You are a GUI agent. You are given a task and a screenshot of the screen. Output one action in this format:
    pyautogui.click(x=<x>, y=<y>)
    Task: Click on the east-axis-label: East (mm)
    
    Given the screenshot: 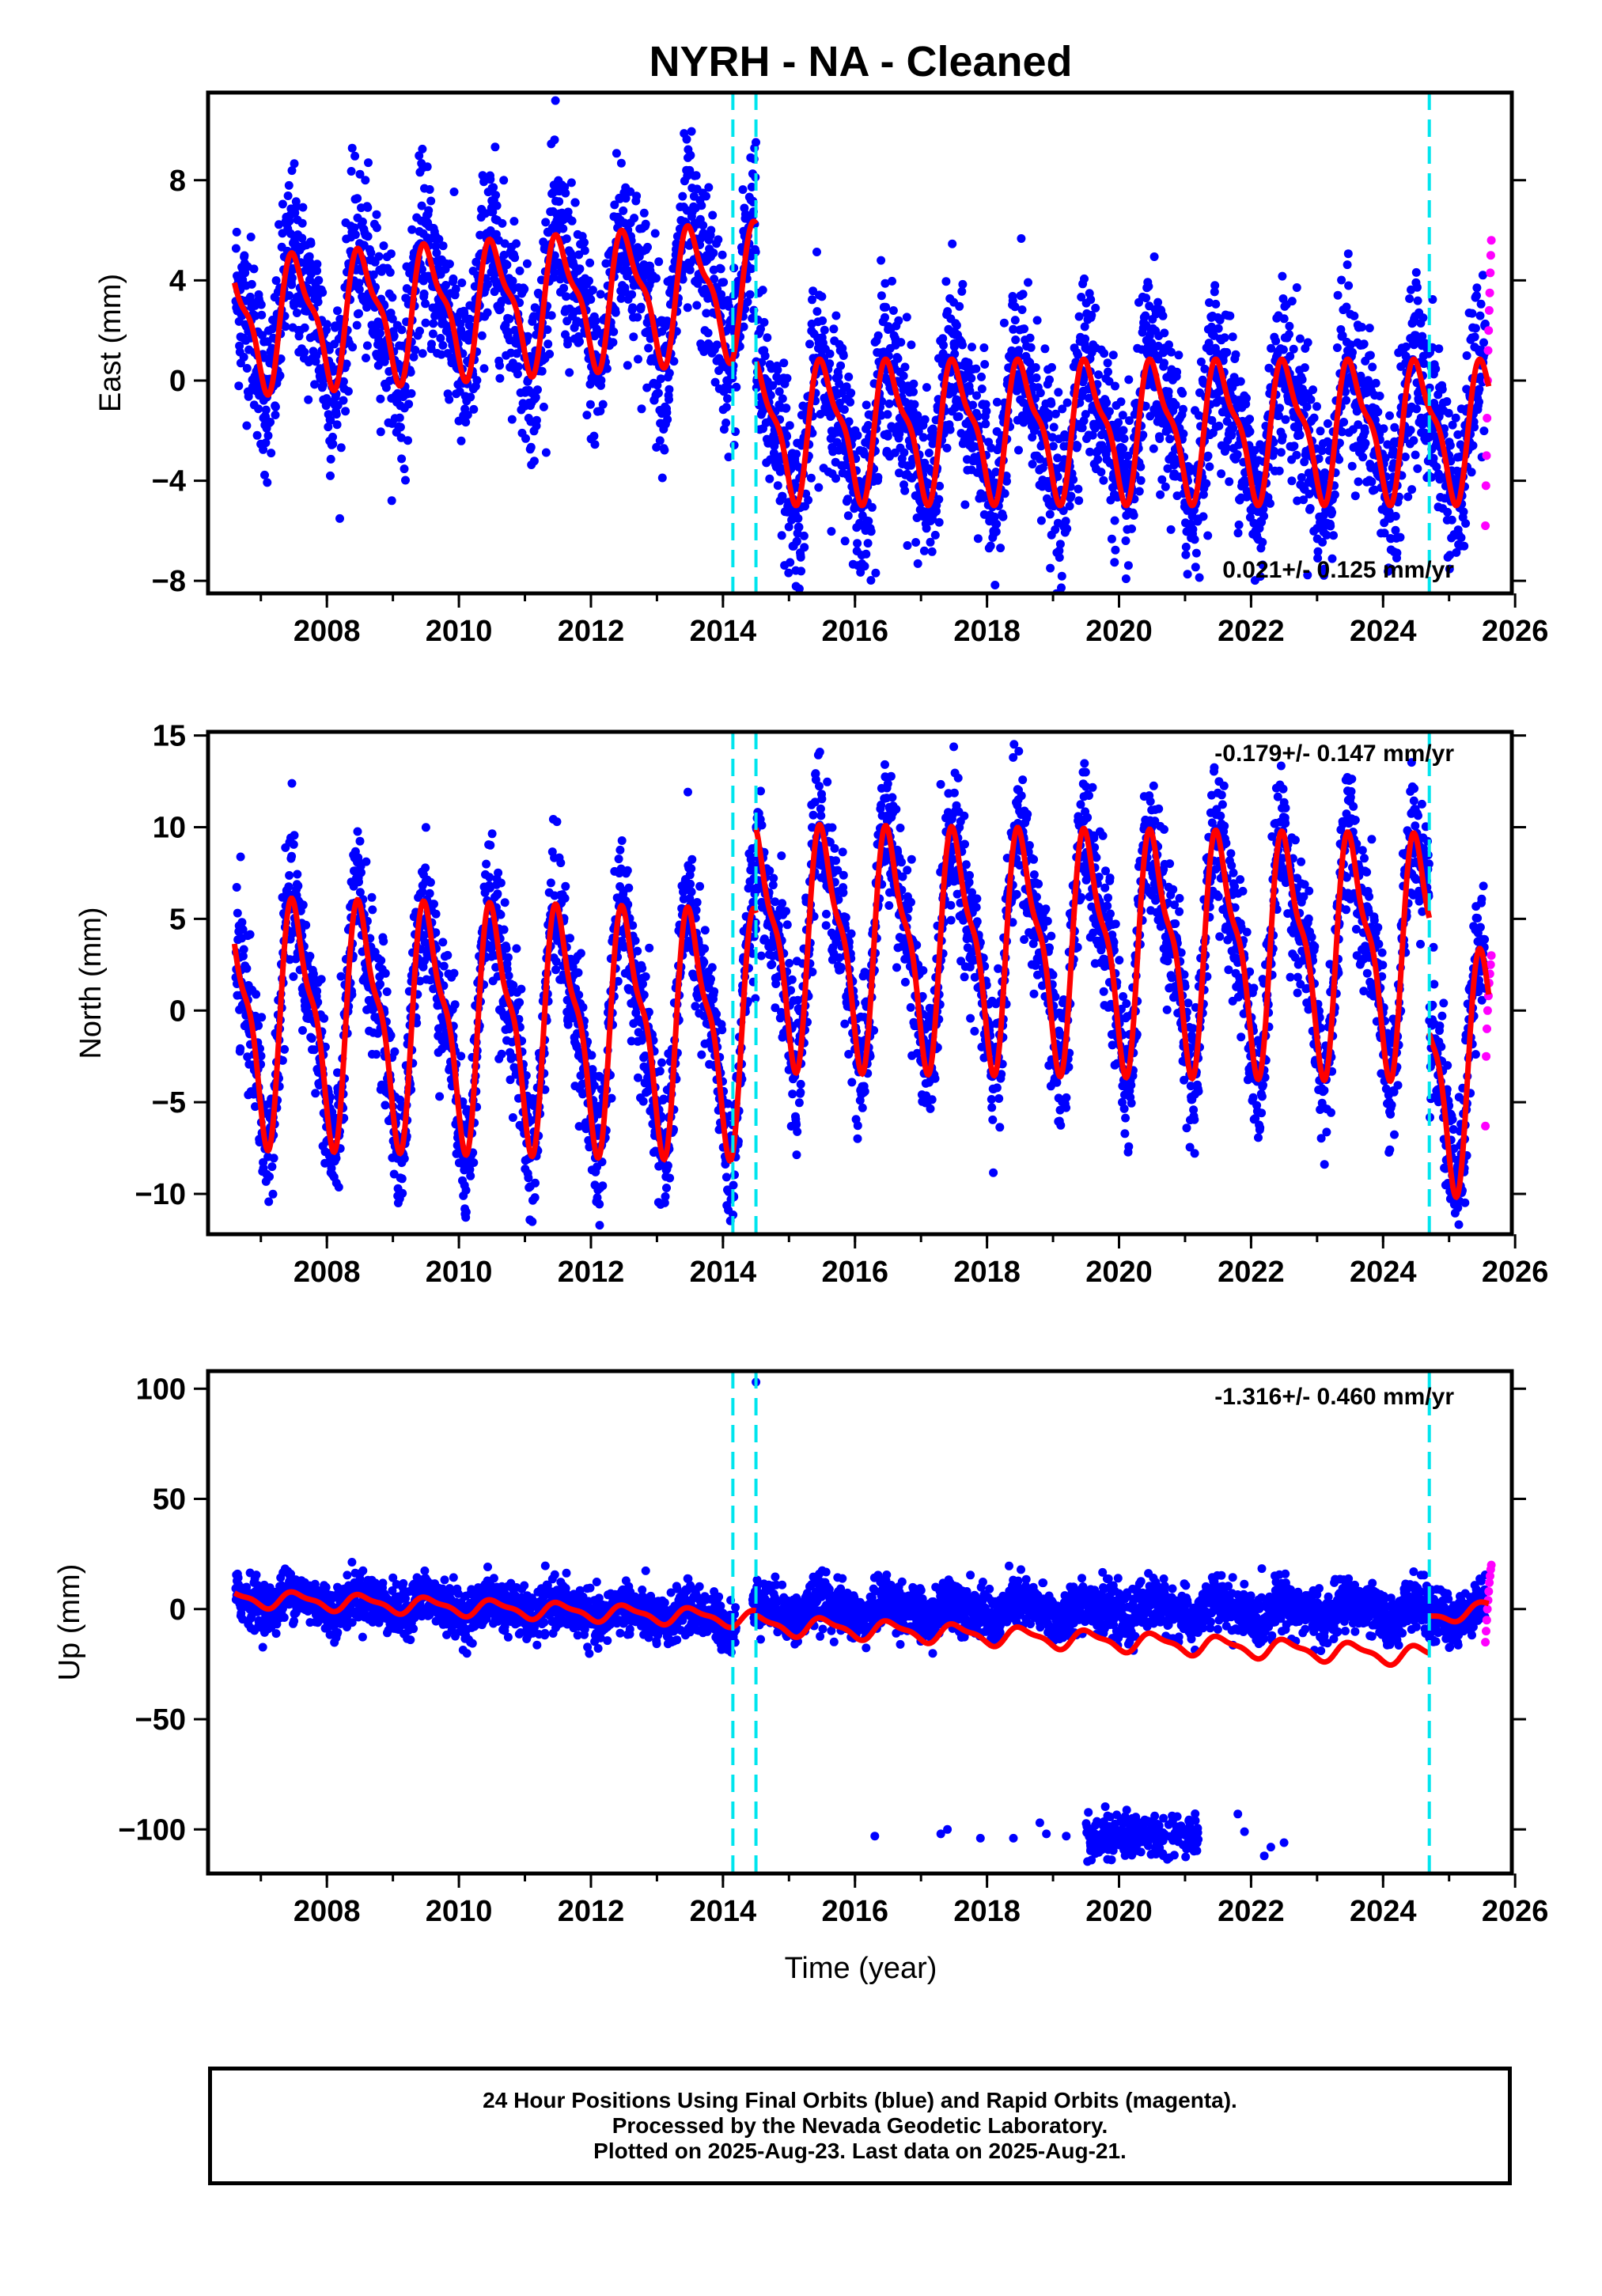 What is the action you would take?
    pyautogui.click(x=110, y=343)
    